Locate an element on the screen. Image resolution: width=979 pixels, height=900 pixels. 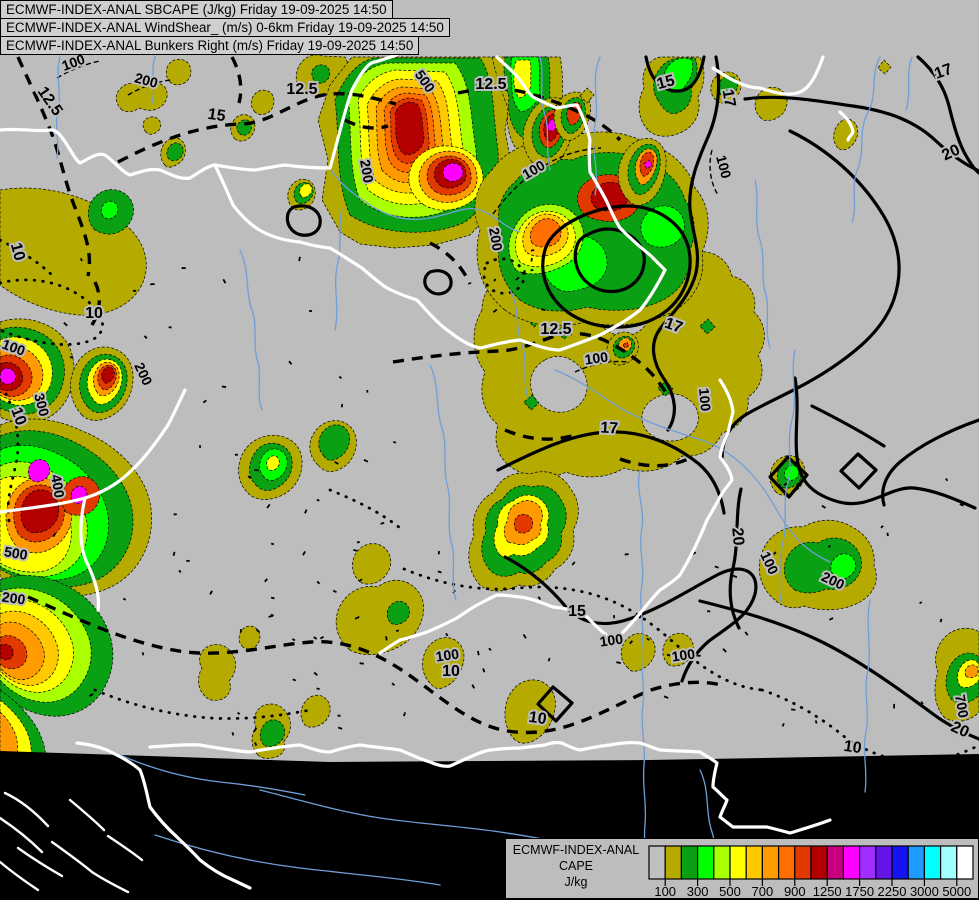
legend-colorbar: 100 300 500 700 900 1250 1750 2250 3000 5000 is located at coordinates (811, 871).